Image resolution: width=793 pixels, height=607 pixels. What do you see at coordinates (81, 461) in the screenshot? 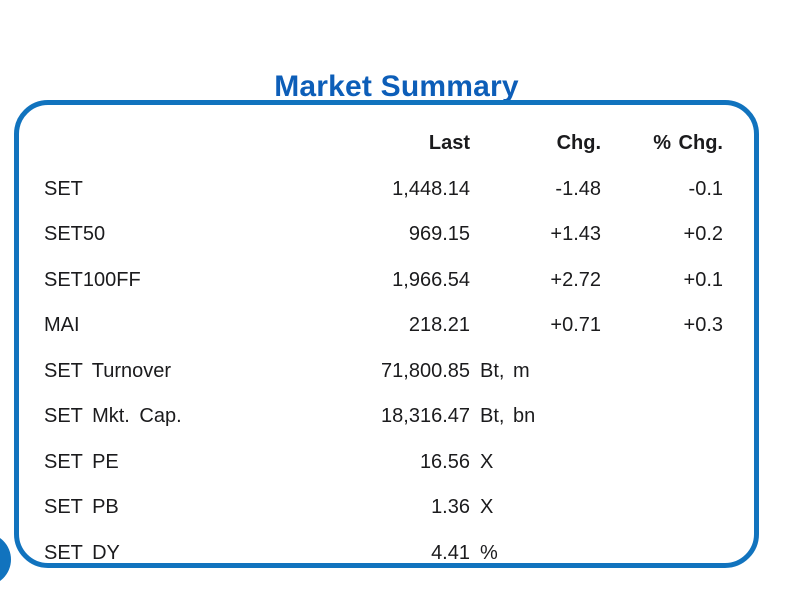
I see `row-label: SET PE` at bounding box center [81, 461].